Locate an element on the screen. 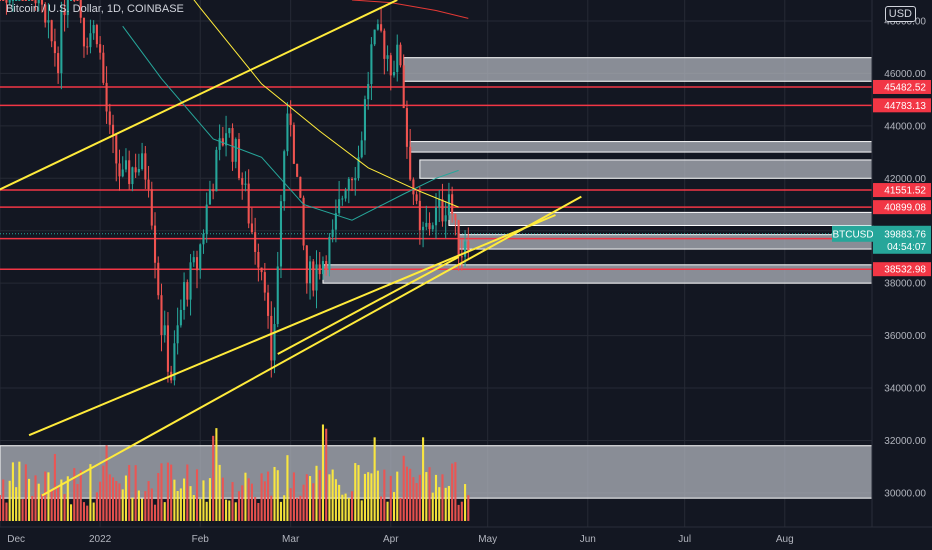  time-tick-label: Dec is located at coordinates (16, 539).